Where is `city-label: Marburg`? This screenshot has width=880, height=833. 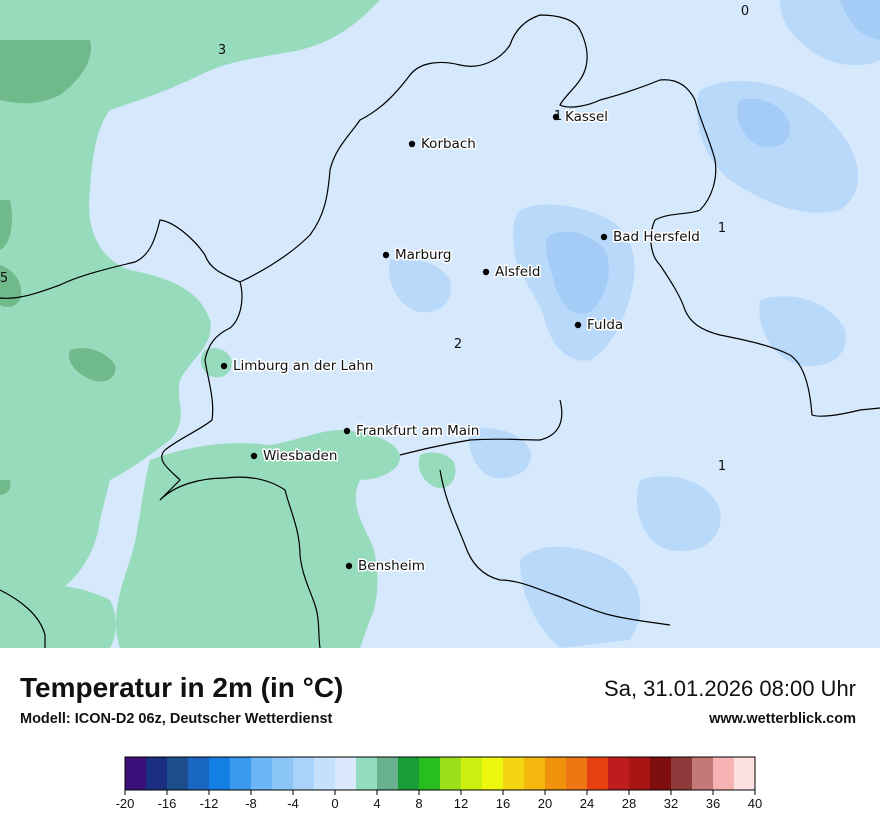
city-label: Marburg is located at coordinates (423, 255).